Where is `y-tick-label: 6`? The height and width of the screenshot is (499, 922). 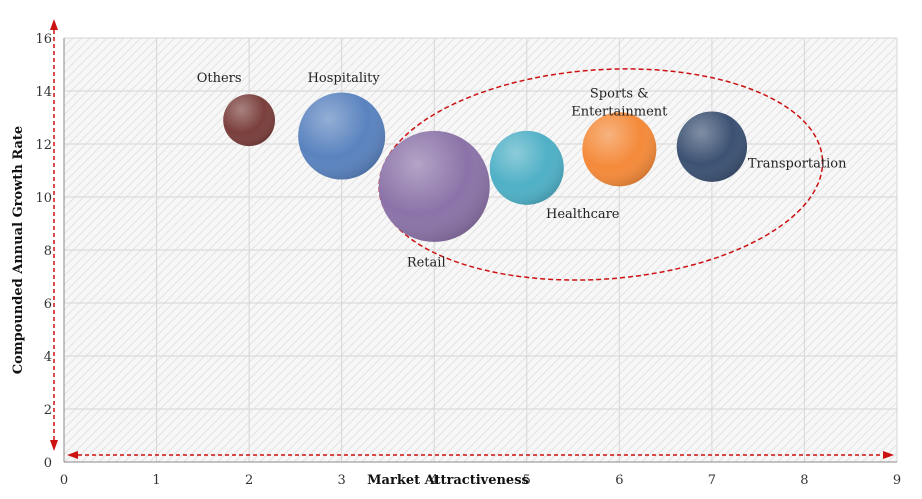 y-tick-label: 6 is located at coordinates (48, 304).